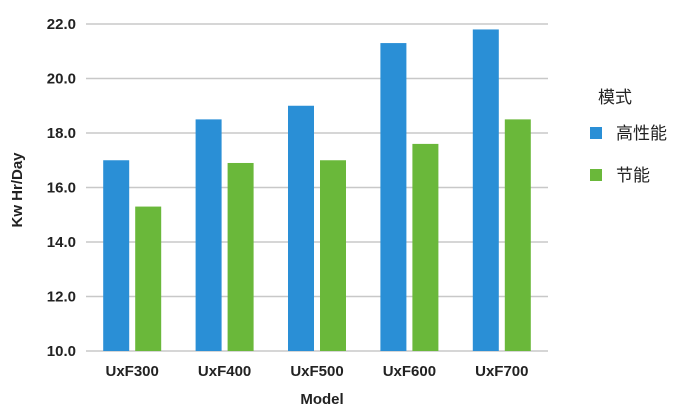 The image size is (700, 410). Describe the element at coordinates (321, 399) in the screenshot. I see `x-axis-label: Model` at that location.